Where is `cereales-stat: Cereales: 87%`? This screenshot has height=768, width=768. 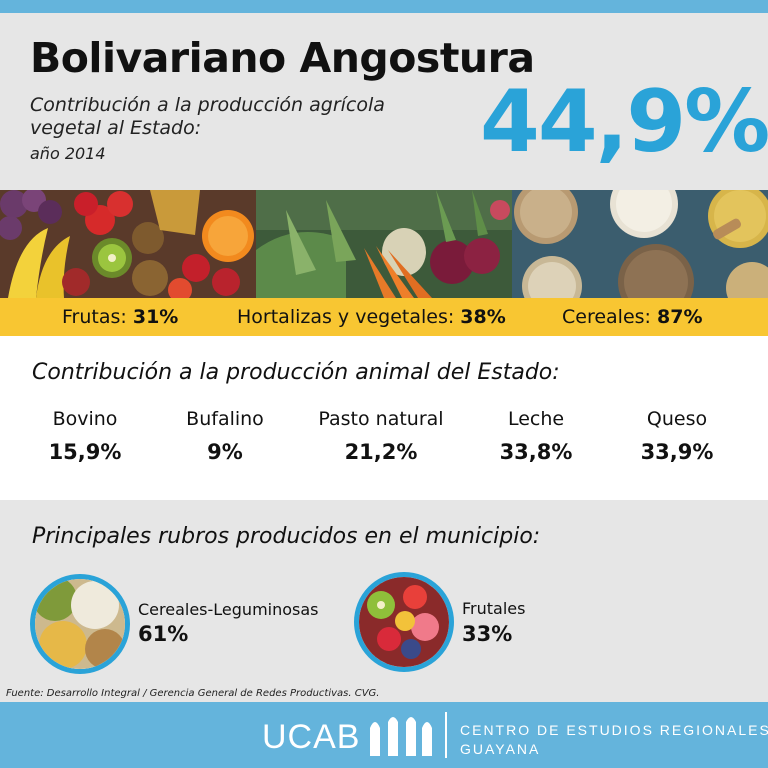 cereales-stat: Cereales: 87% is located at coordinates (632, 317).